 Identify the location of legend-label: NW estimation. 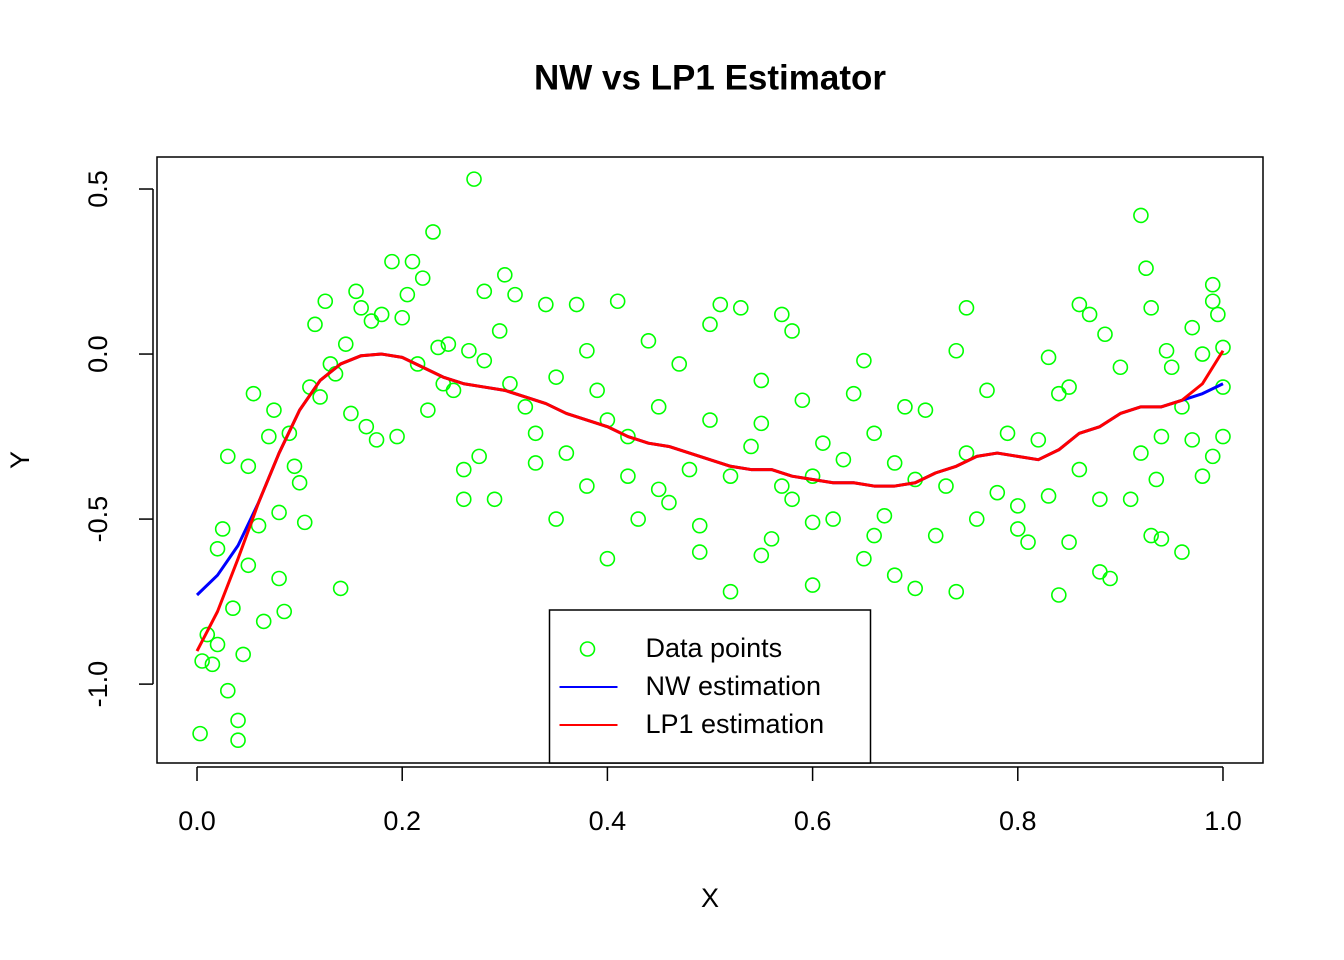
(734, 686).